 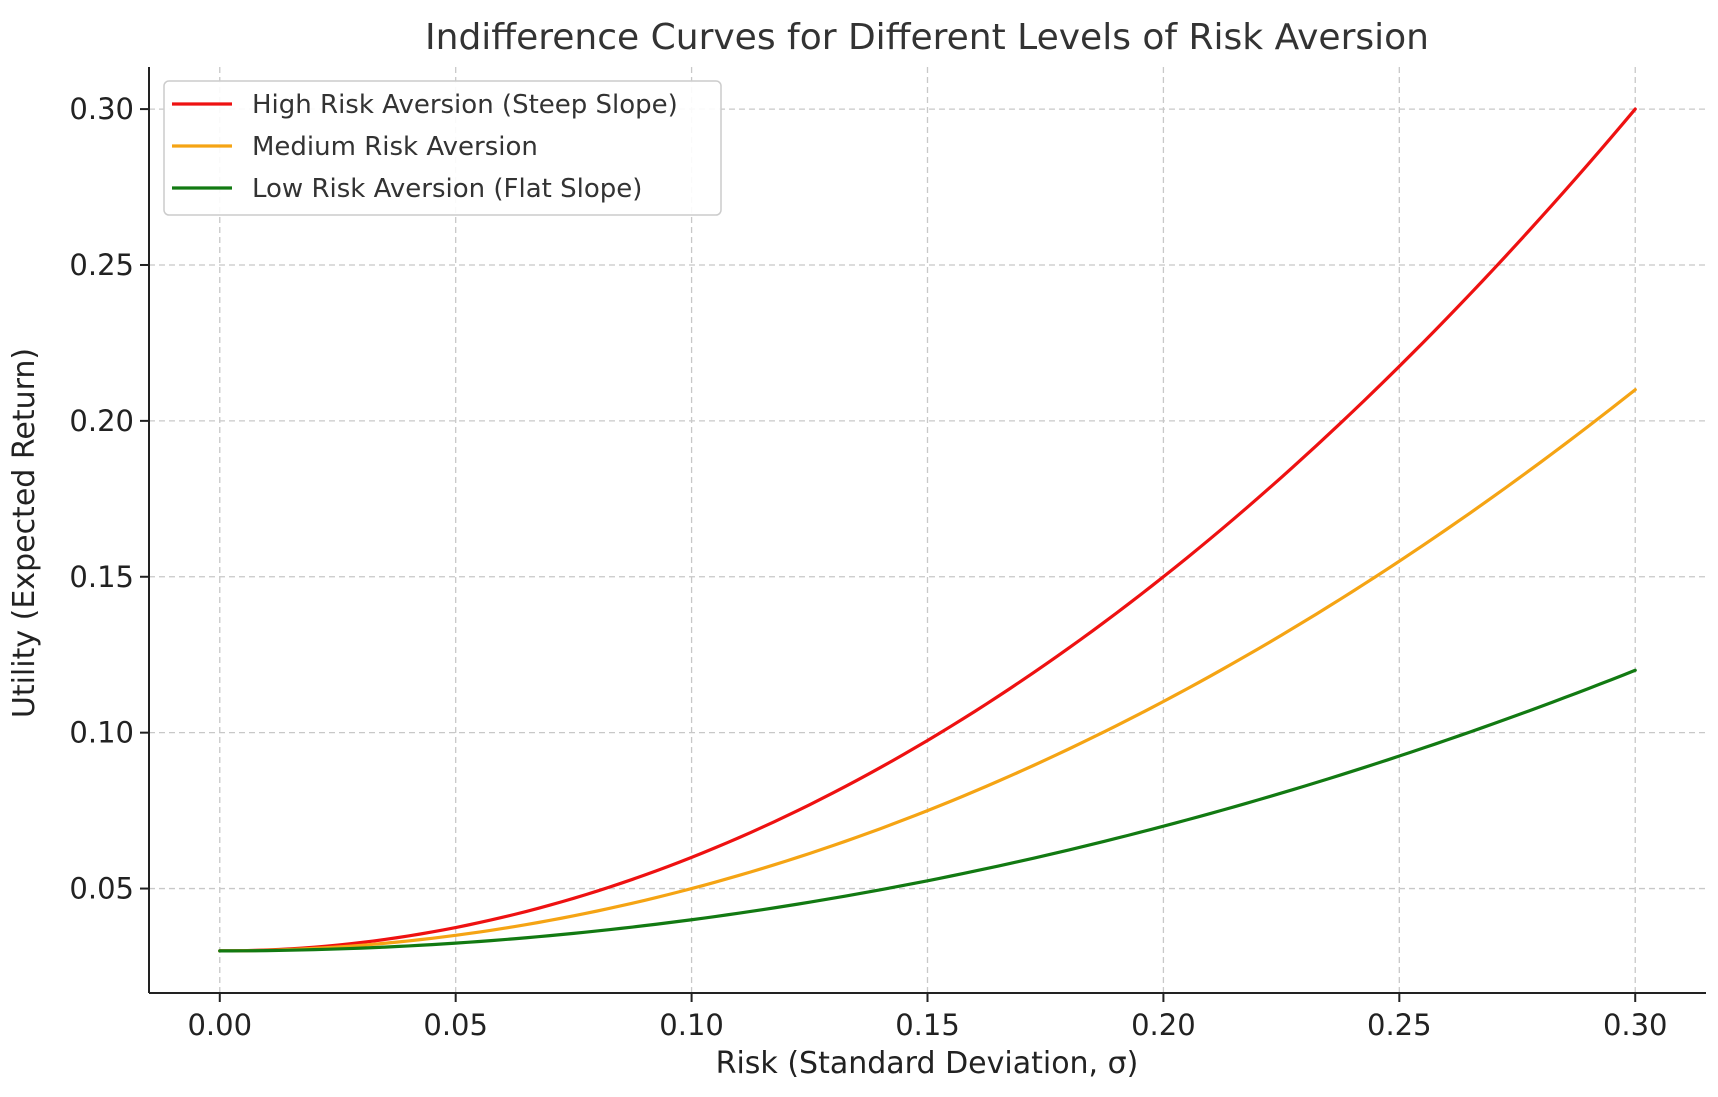 I want to click on x-tick-label: 0.10, so click(x=691, y=1025).